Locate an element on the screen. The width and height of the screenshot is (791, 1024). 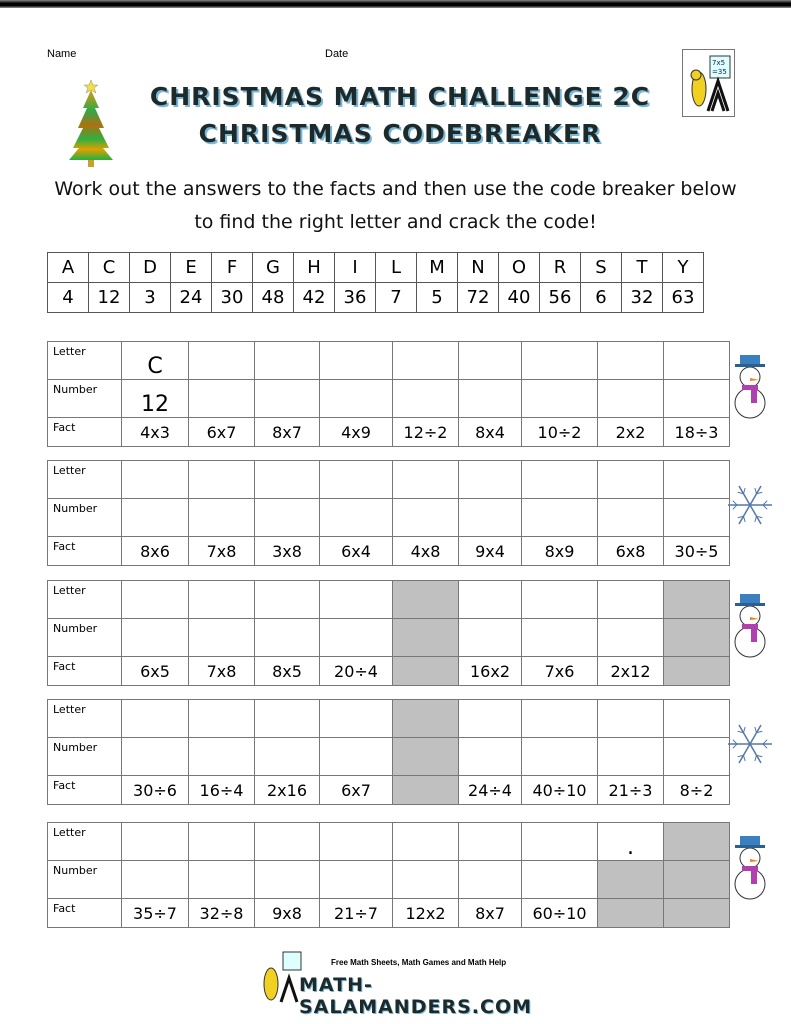
letter-cell: C is located at coordinates (155, 360).